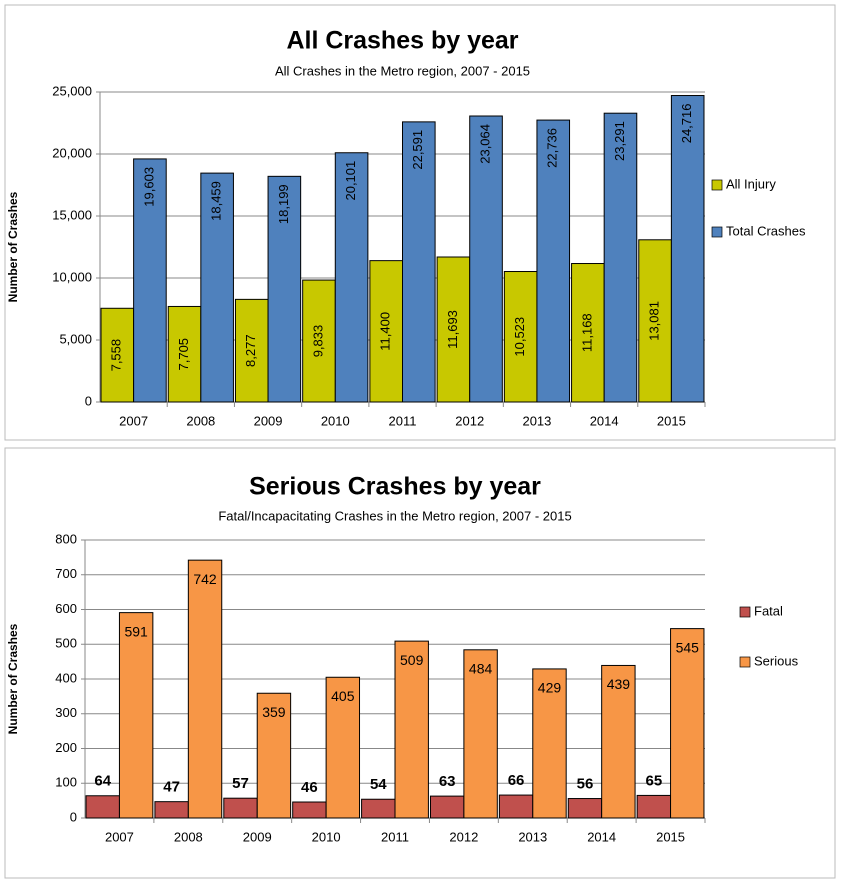 This screenshot has width=841, height=882. Describe the element at coordinates (205, 579) in the screenshot. I see `data-label: 742` at that location.